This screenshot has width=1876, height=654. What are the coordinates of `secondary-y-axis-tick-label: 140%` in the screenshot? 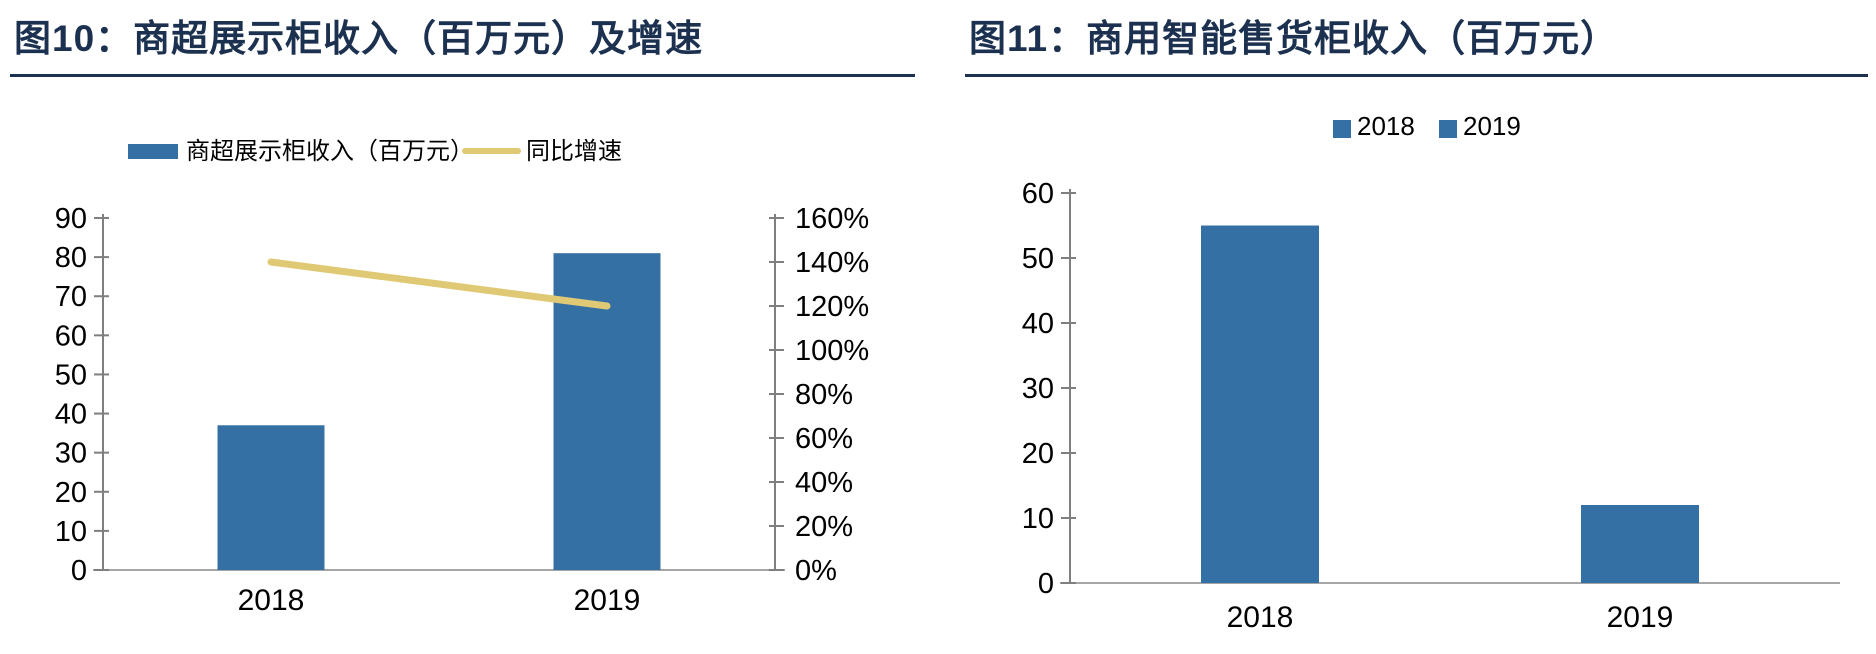 It's located at (832, 263).